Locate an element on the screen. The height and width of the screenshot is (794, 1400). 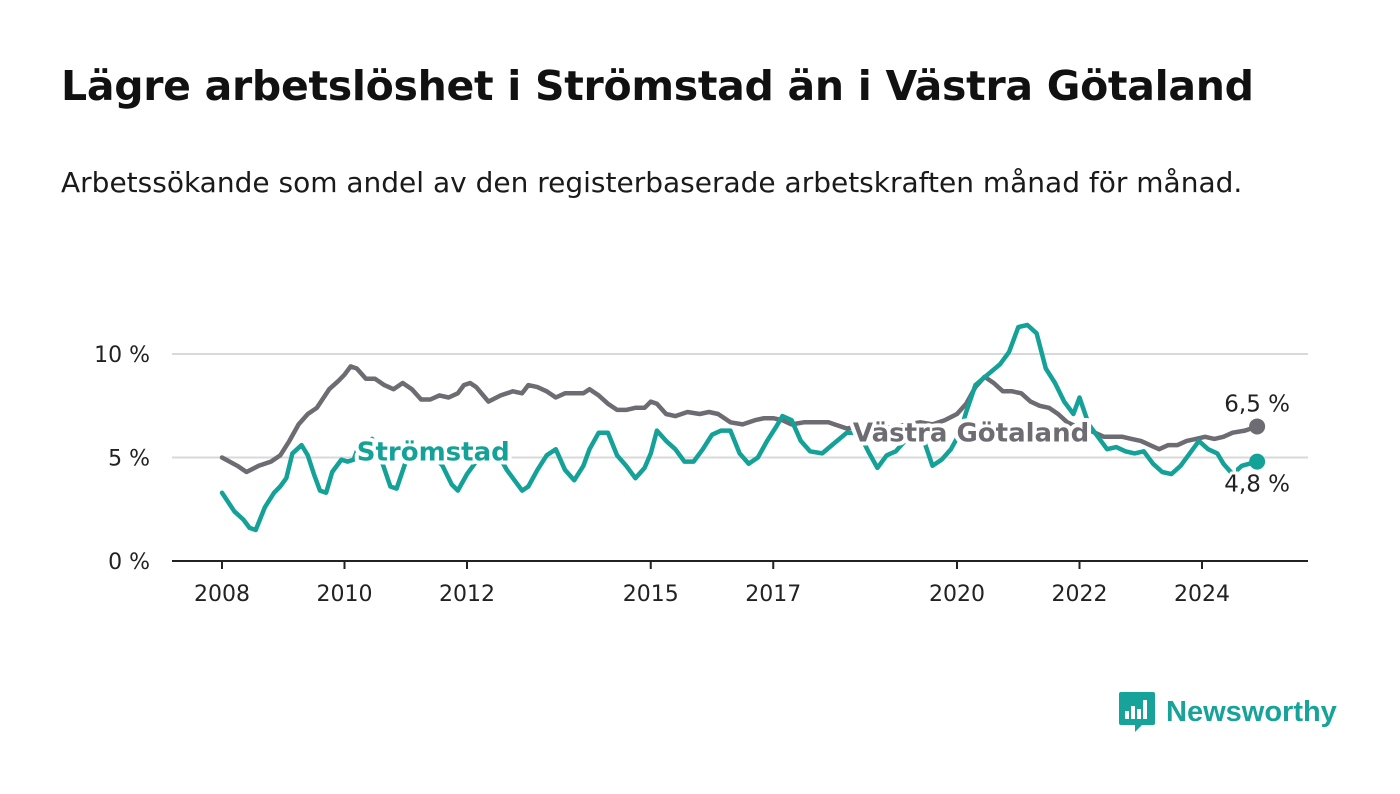
x-axis: 2008 2010 2012 2015 2017 2020 2022 2024 is located at coordinates (740, 583).